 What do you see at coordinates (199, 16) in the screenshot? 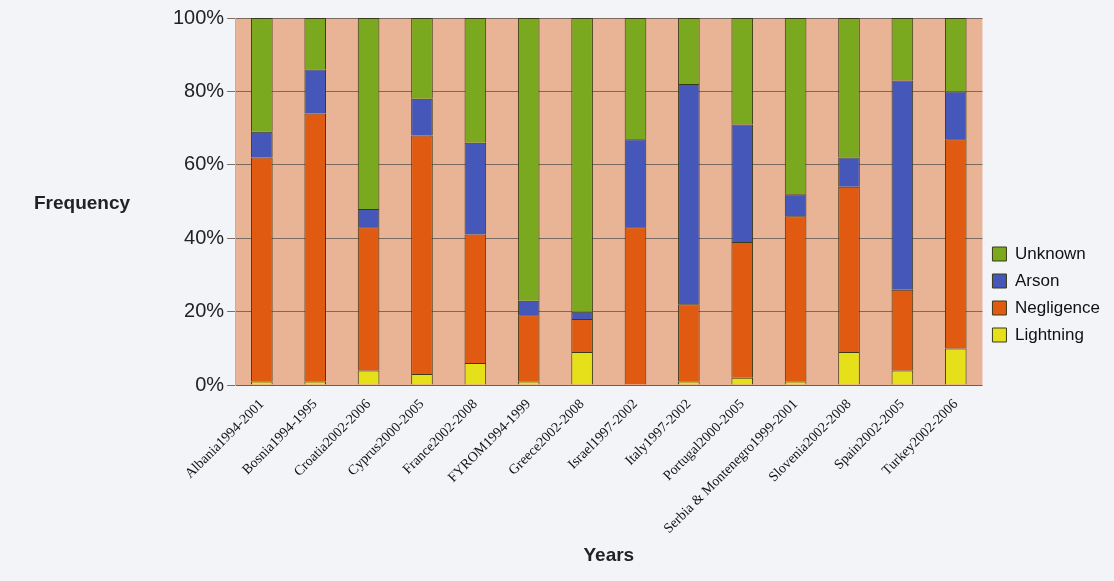
I see `y-tick-label: 100%` at bounding box center [199, 16].